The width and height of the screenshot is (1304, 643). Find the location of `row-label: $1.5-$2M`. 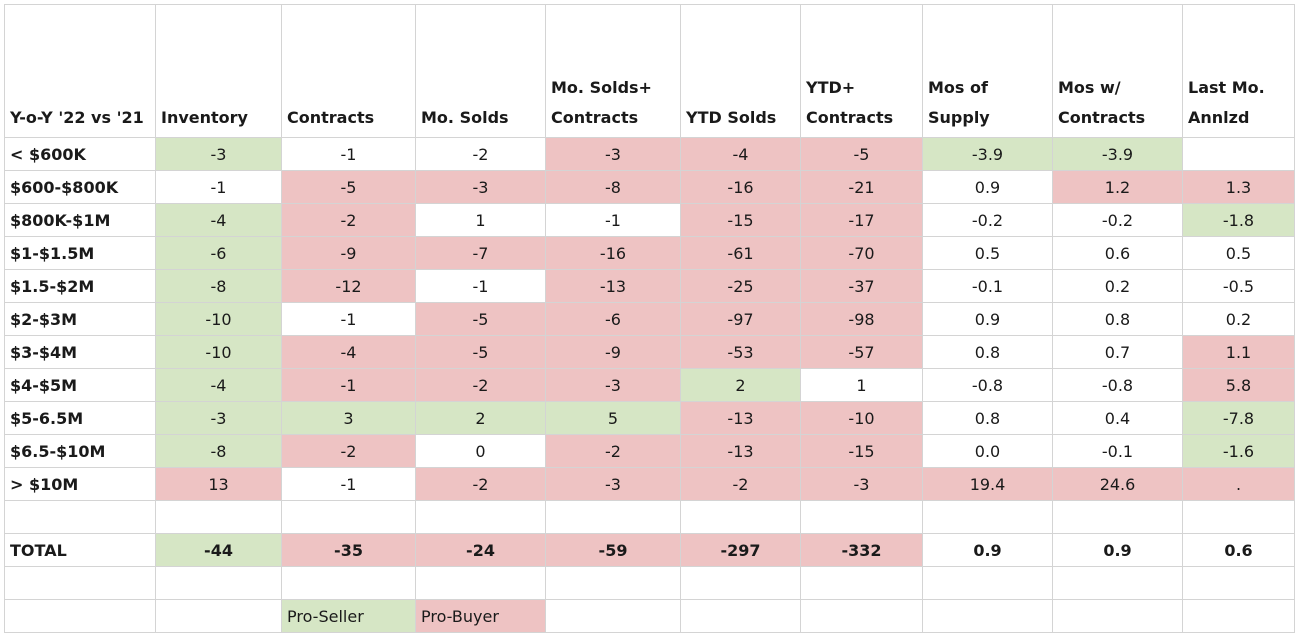

row-label: $1.5-$2M is located at coordinates (80, 286).